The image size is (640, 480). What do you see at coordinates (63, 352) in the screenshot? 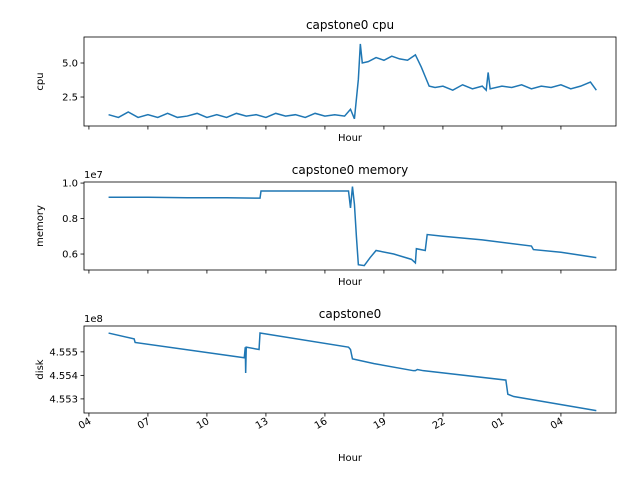
I see `y-tick-label: 4.555` at bounding box center [63, 352].